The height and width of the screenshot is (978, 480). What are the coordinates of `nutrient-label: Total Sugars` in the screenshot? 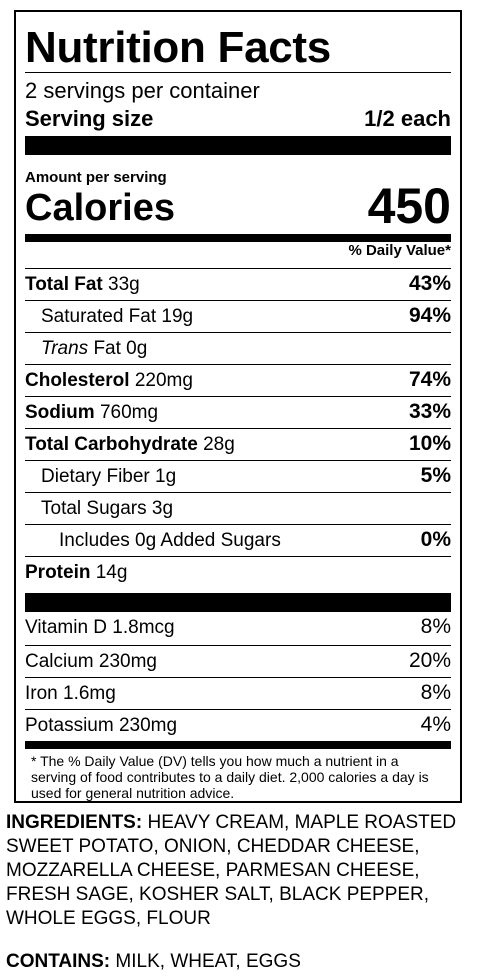 It's located at (94, 508).